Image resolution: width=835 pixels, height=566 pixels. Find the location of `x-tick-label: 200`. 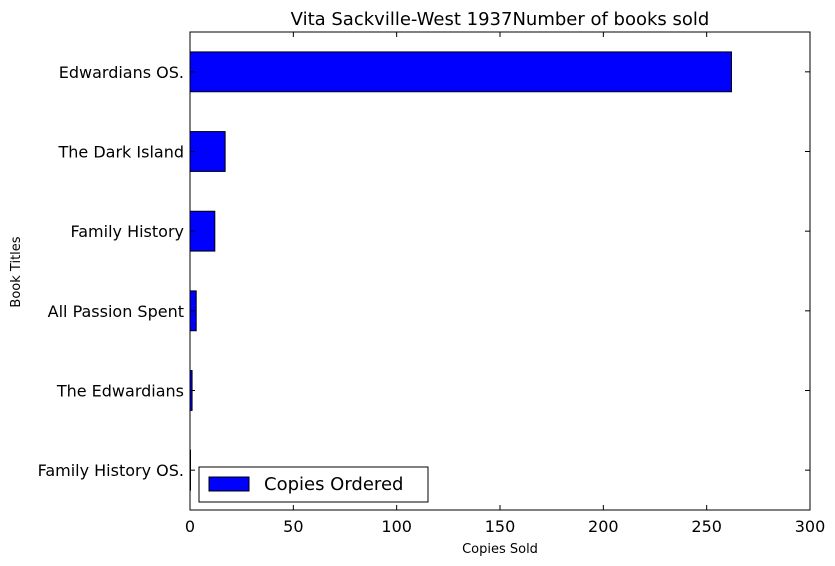

x-tick-label: 200 is located at coordinates (603, 526).